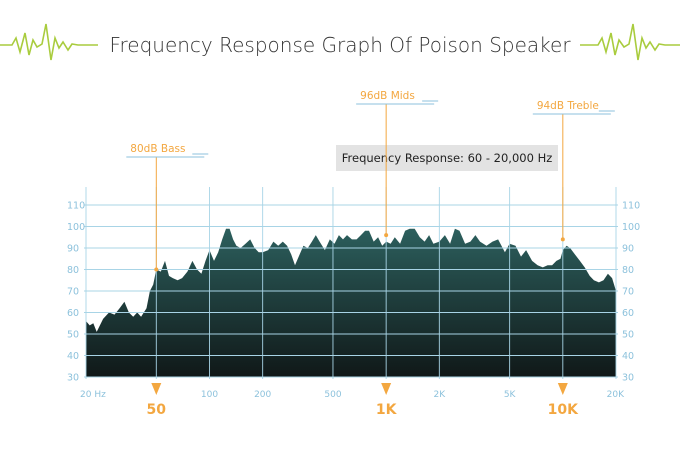 Image resolution: width=680 pixels, height=454 pixels. What do you see at coordinates (628, 292) in the screenshot?
I see `y-tick-label-right: 70` at bounding box center [628, 292].